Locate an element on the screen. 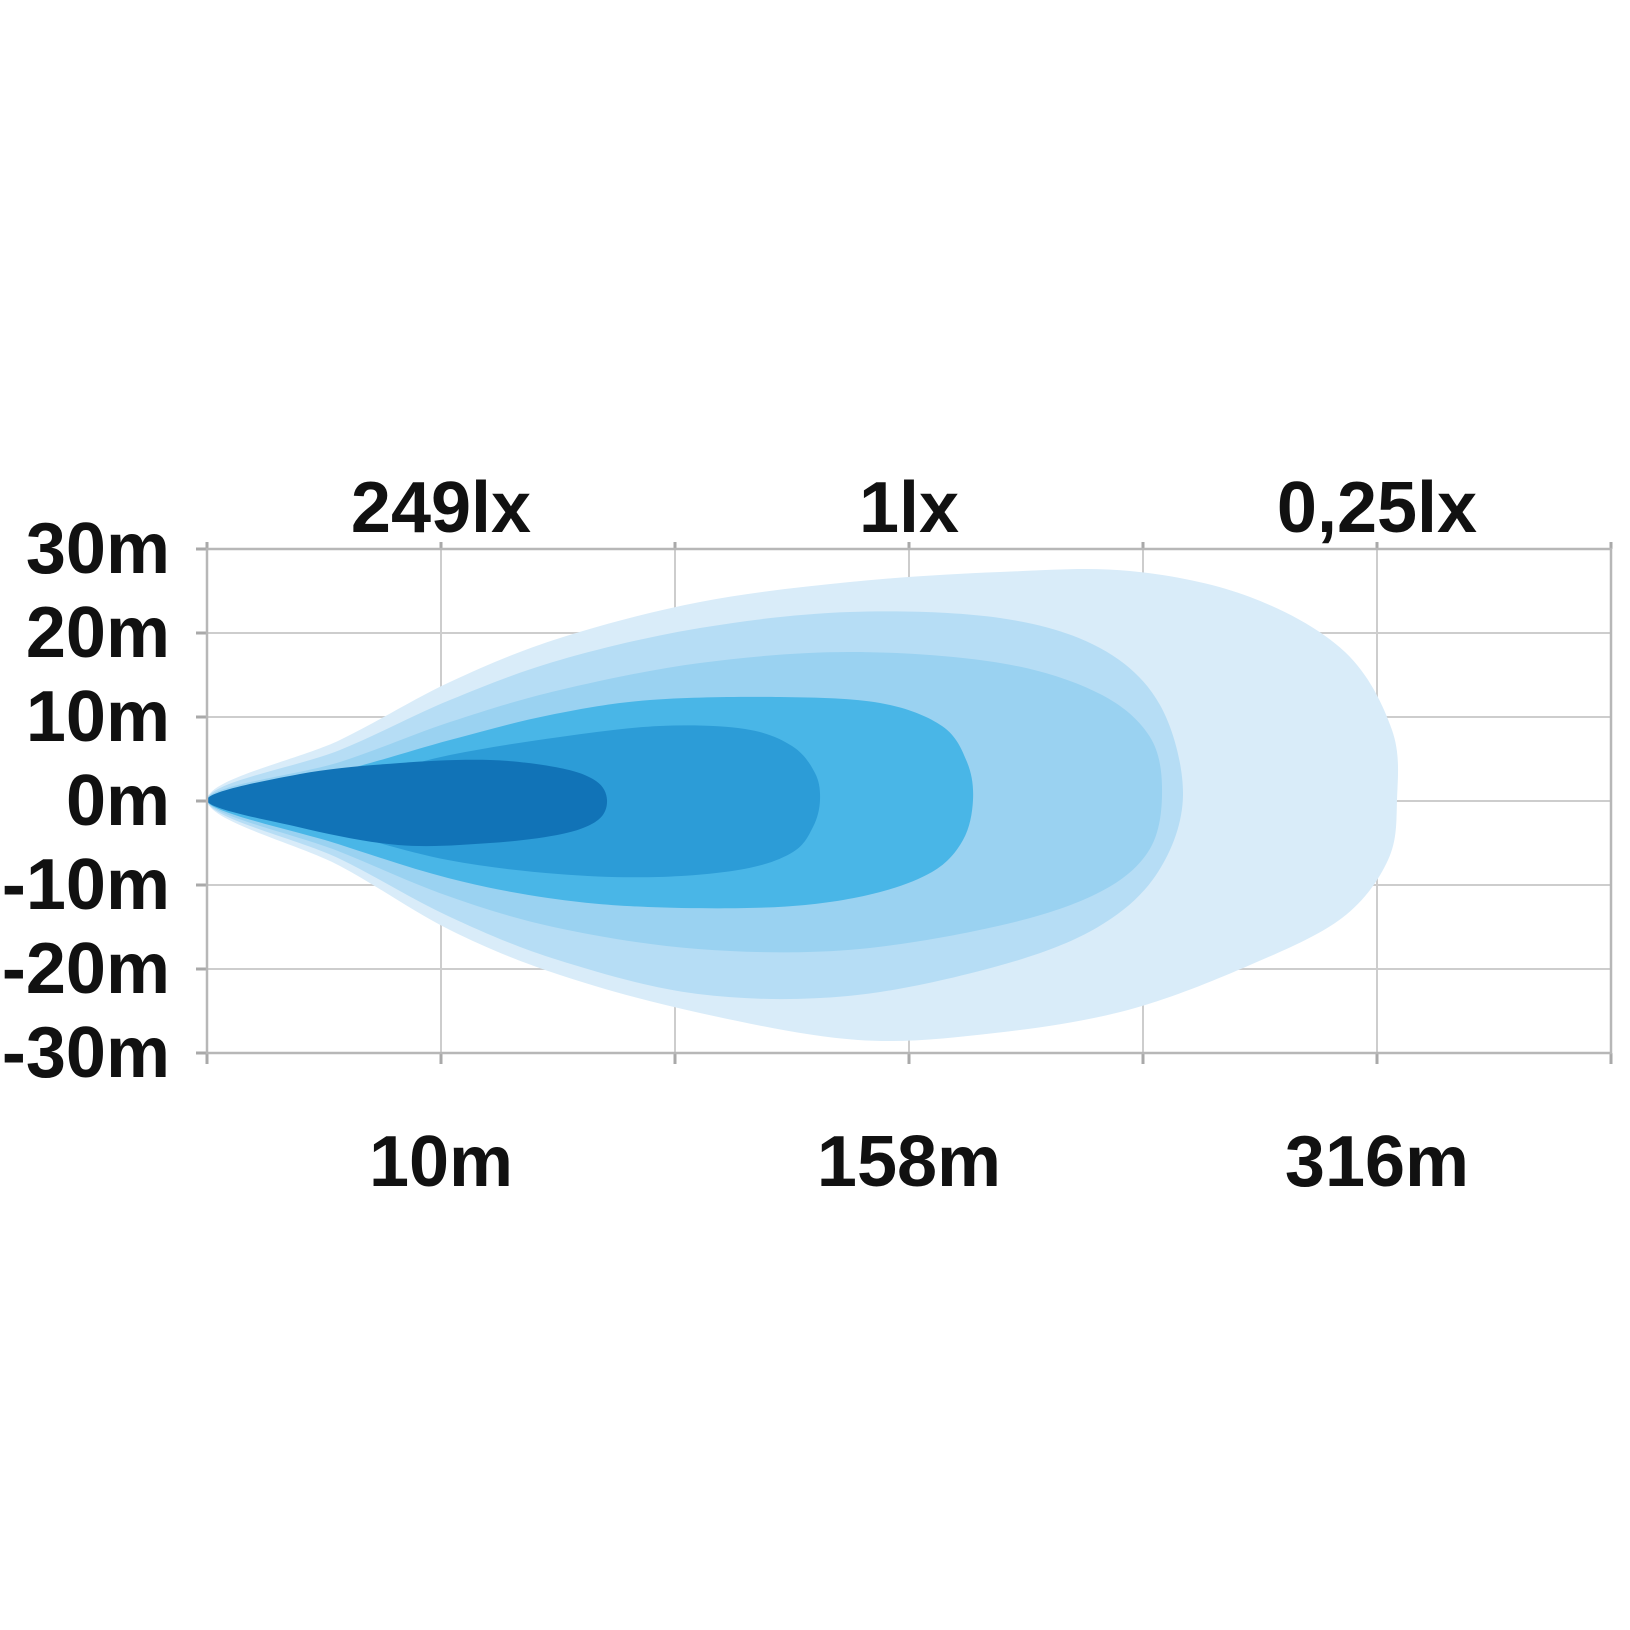 This screenshot has width=1630, height=1630. y-tick-label: -30m is located at coordinates (85, 1053).